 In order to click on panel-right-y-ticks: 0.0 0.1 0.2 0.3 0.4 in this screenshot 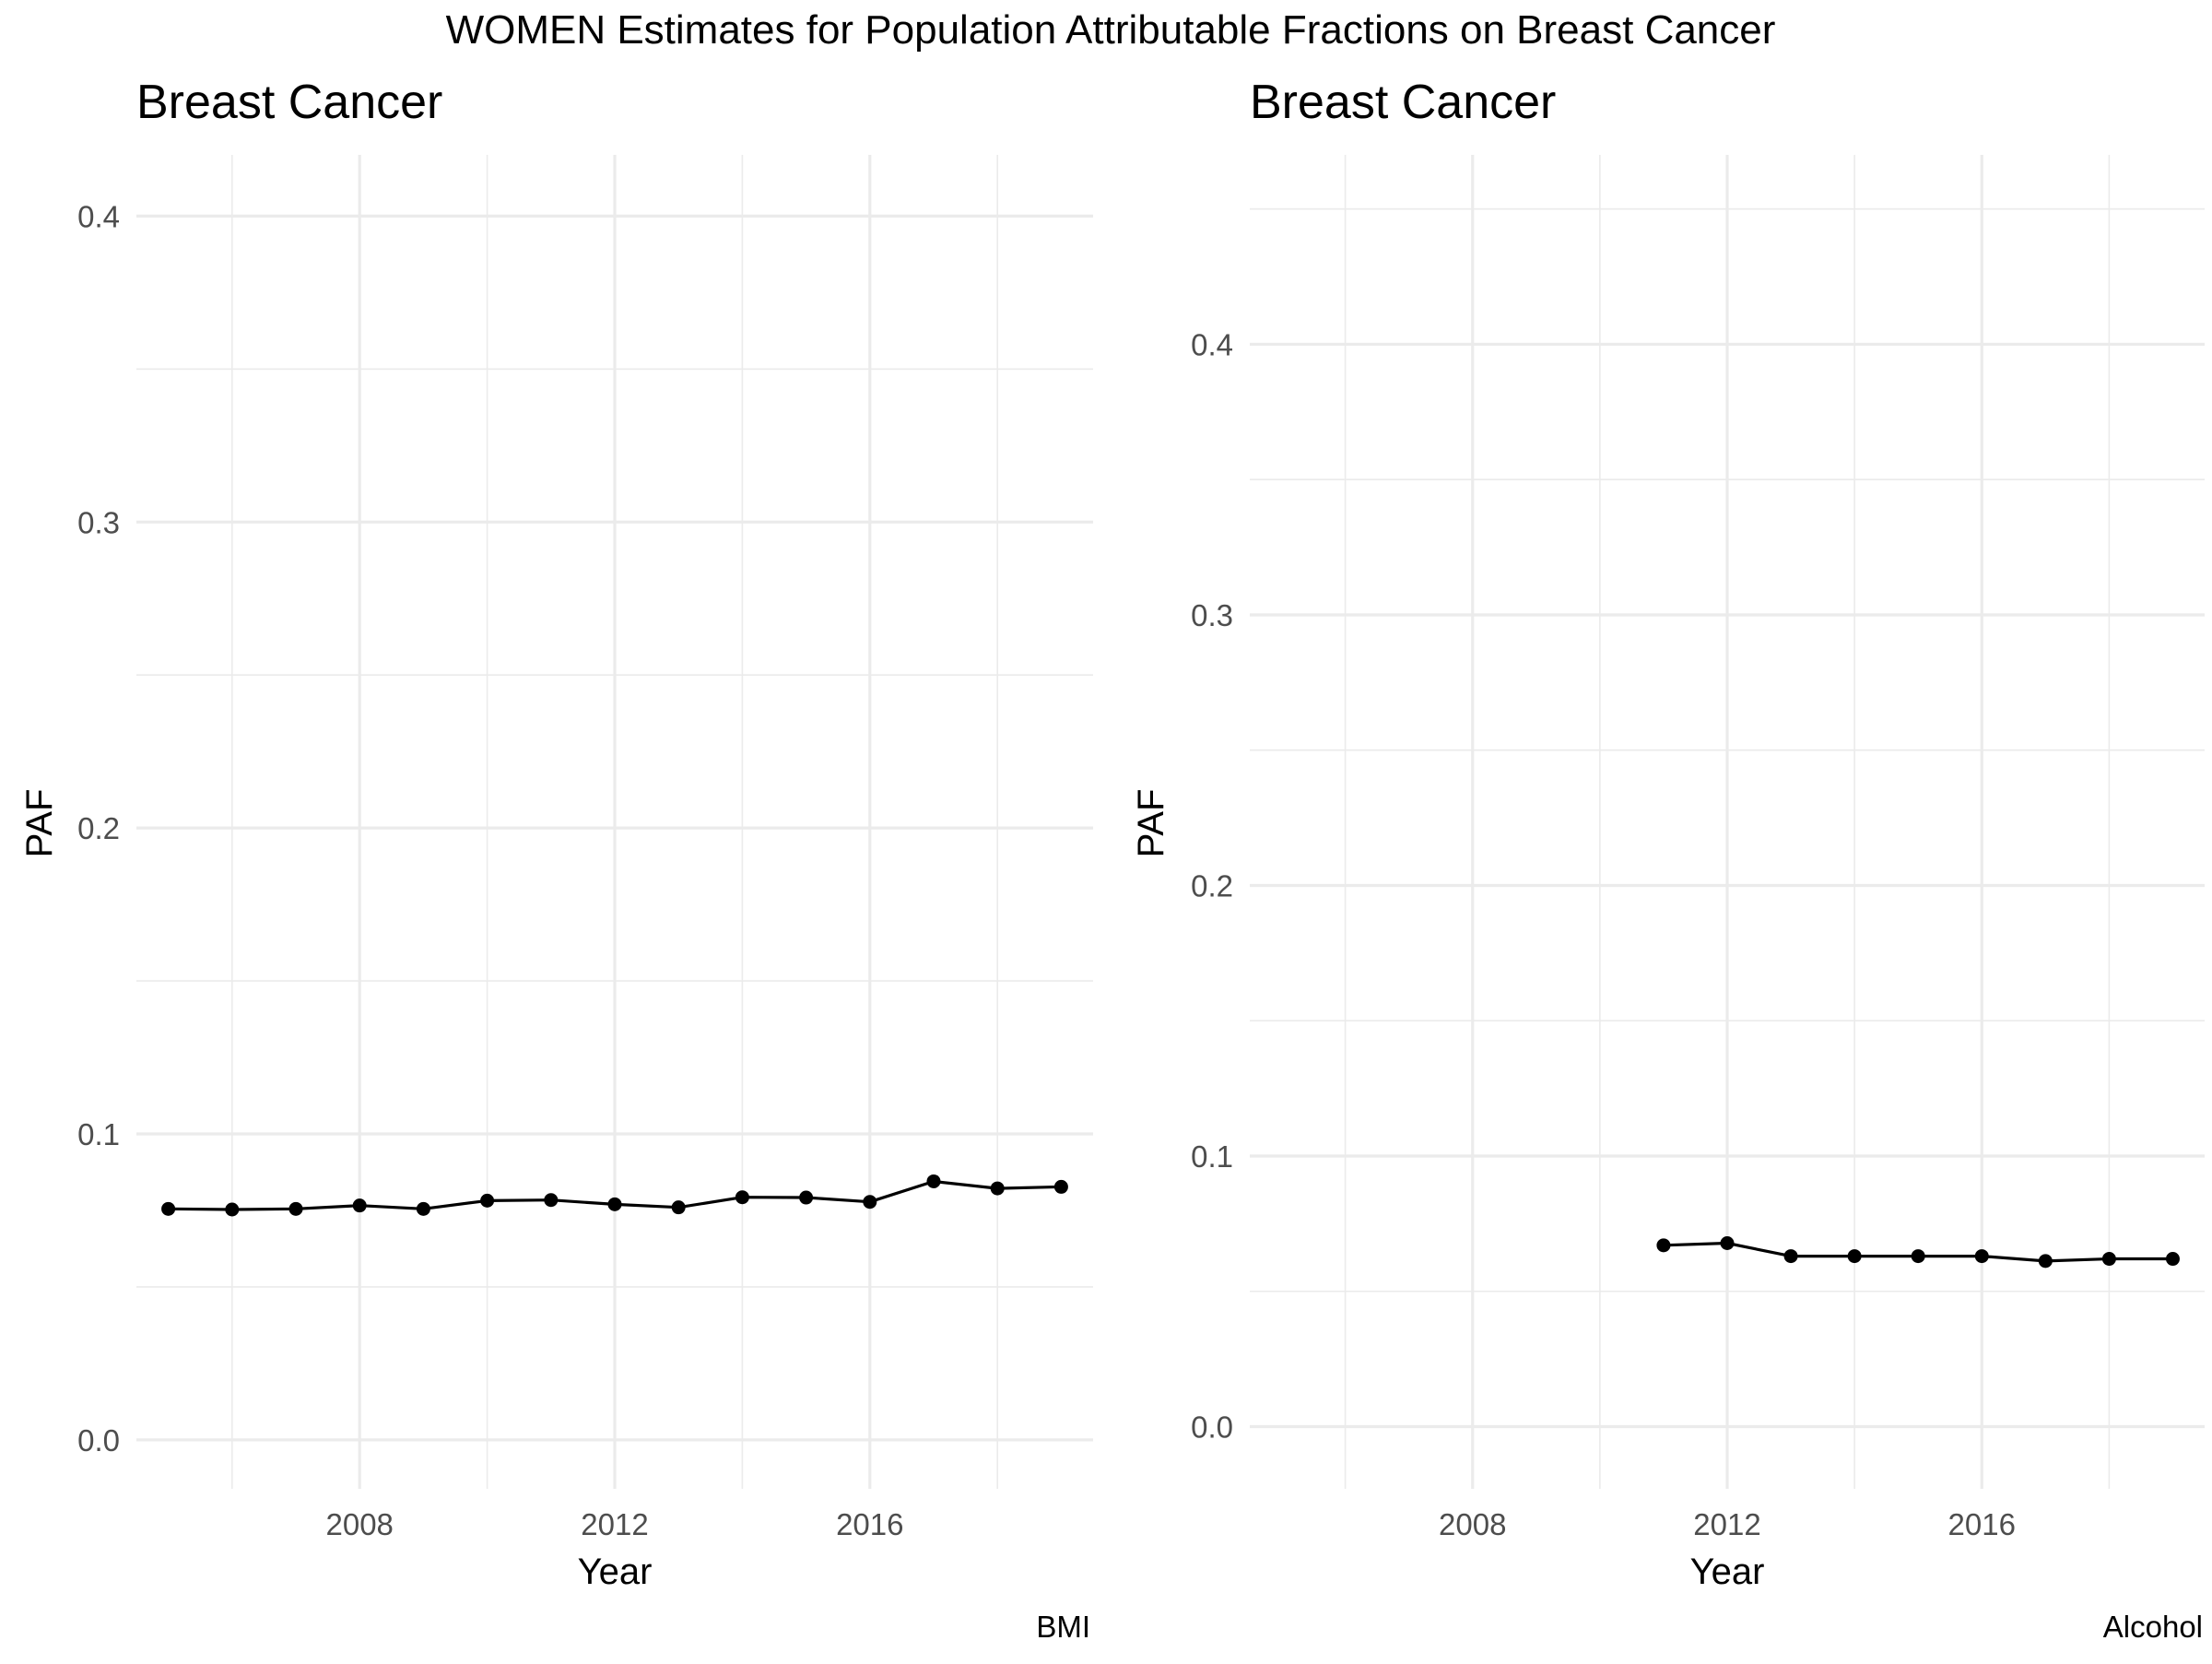, I will do `click(1212, 885)`.